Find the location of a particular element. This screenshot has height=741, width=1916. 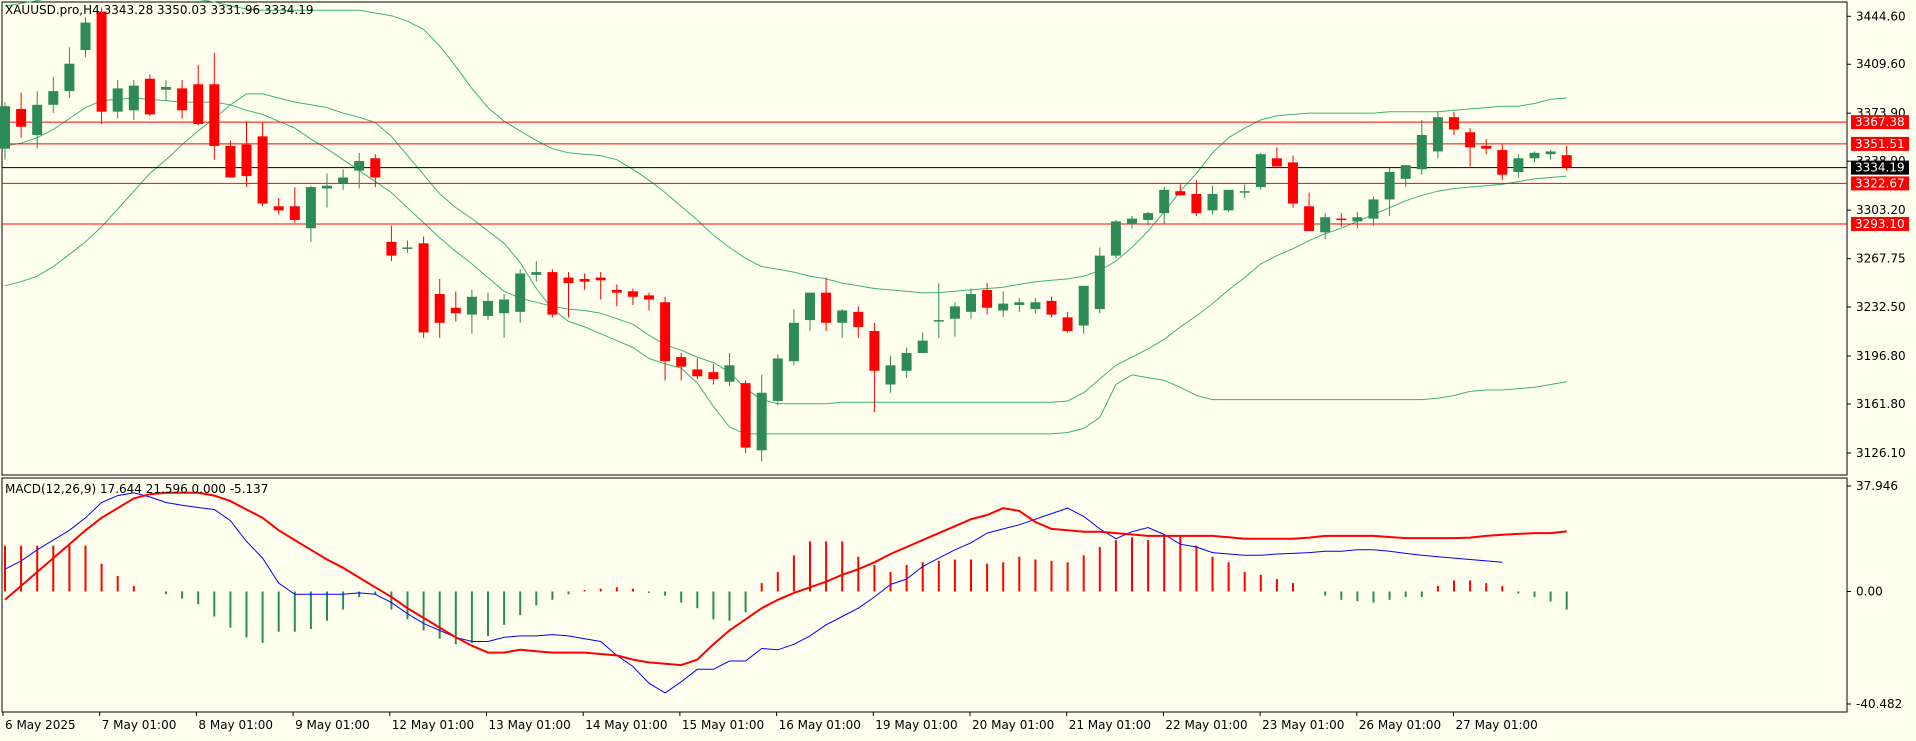

price-axis-tick-label: 3303.20 is located at coordinates (1881, 210).